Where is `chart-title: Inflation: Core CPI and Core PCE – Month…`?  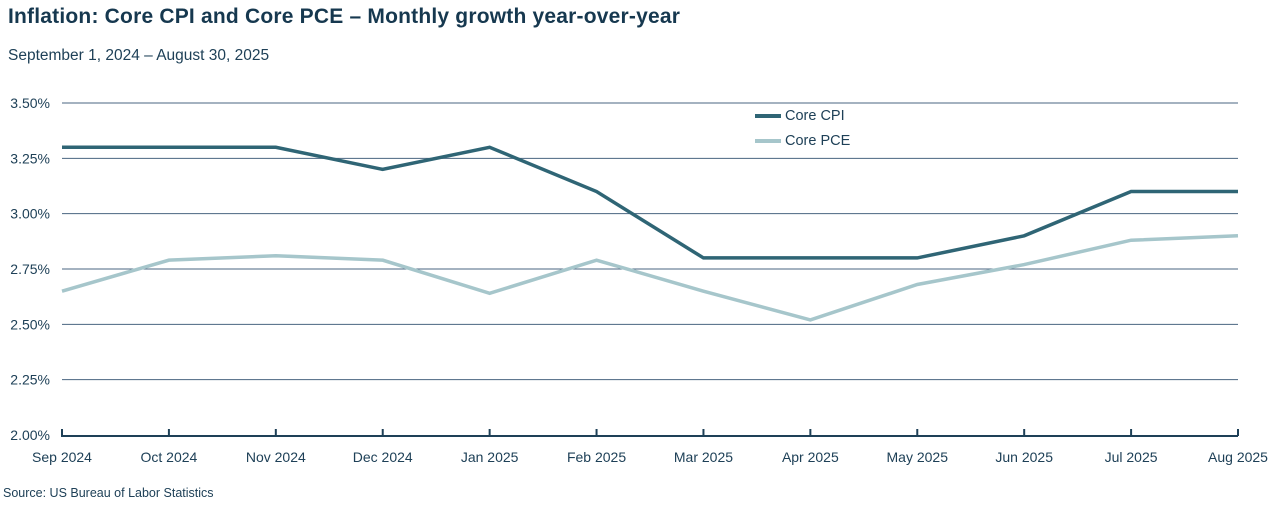 chart-title: Inflation: Core CPI and Core PCE – Month… is located at coordinates (344, 16).